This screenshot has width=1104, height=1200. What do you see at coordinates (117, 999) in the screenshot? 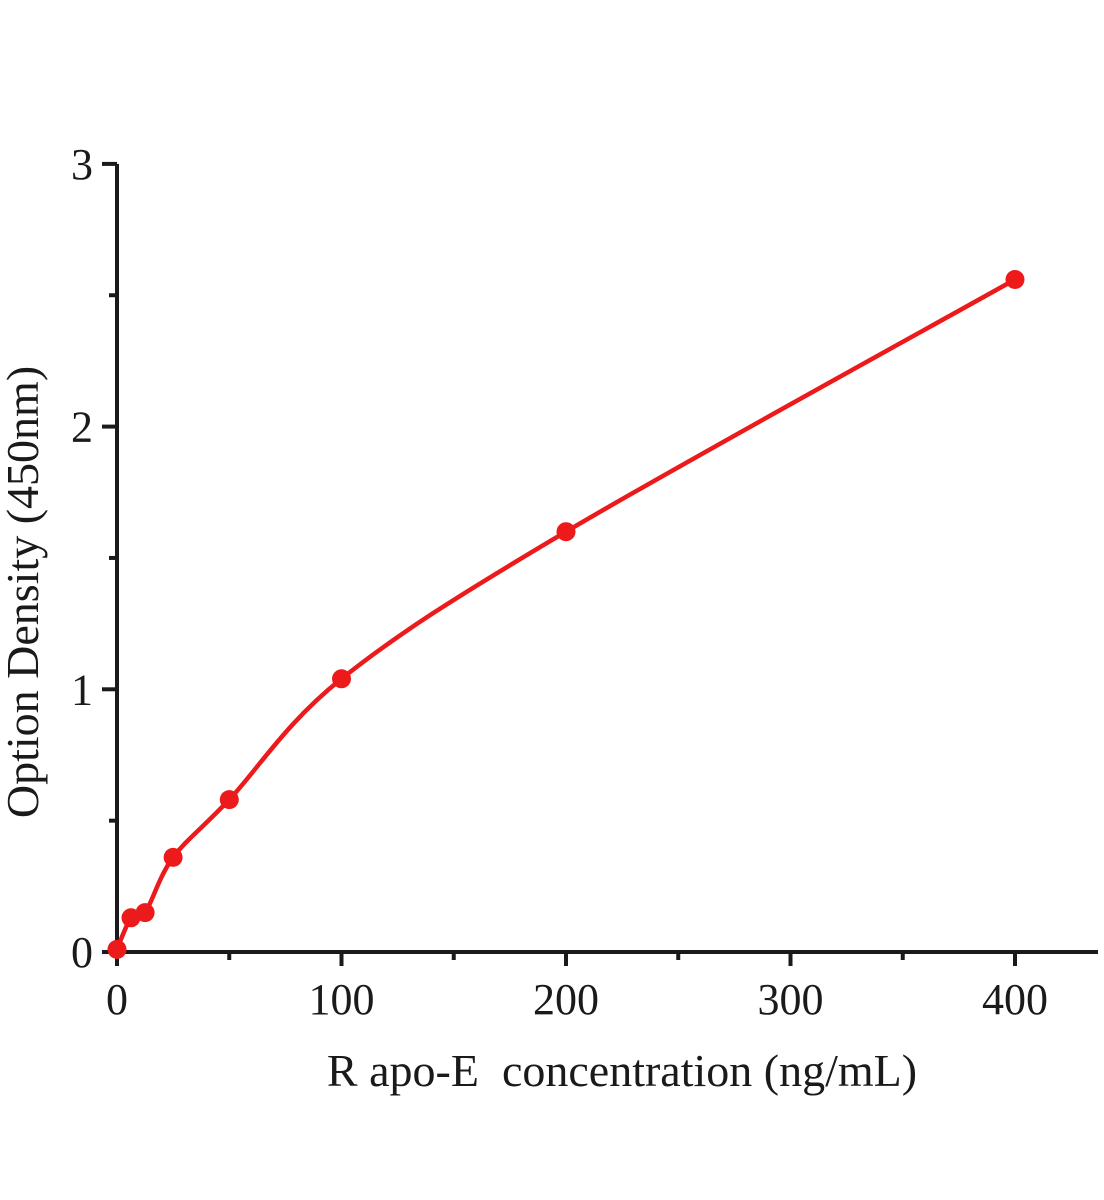
I see `x-tick-label: 0` at bounding box center [117, 999].